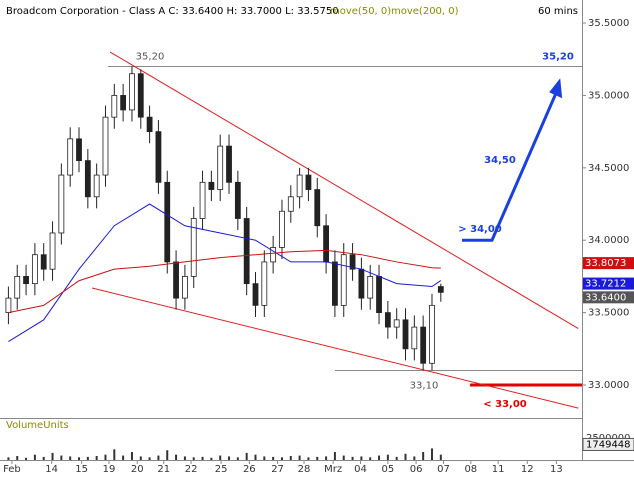  Describe the element at coordinates (425, 11) in the screenshot. I see `legend-entry: move(200, 0)` at that location.